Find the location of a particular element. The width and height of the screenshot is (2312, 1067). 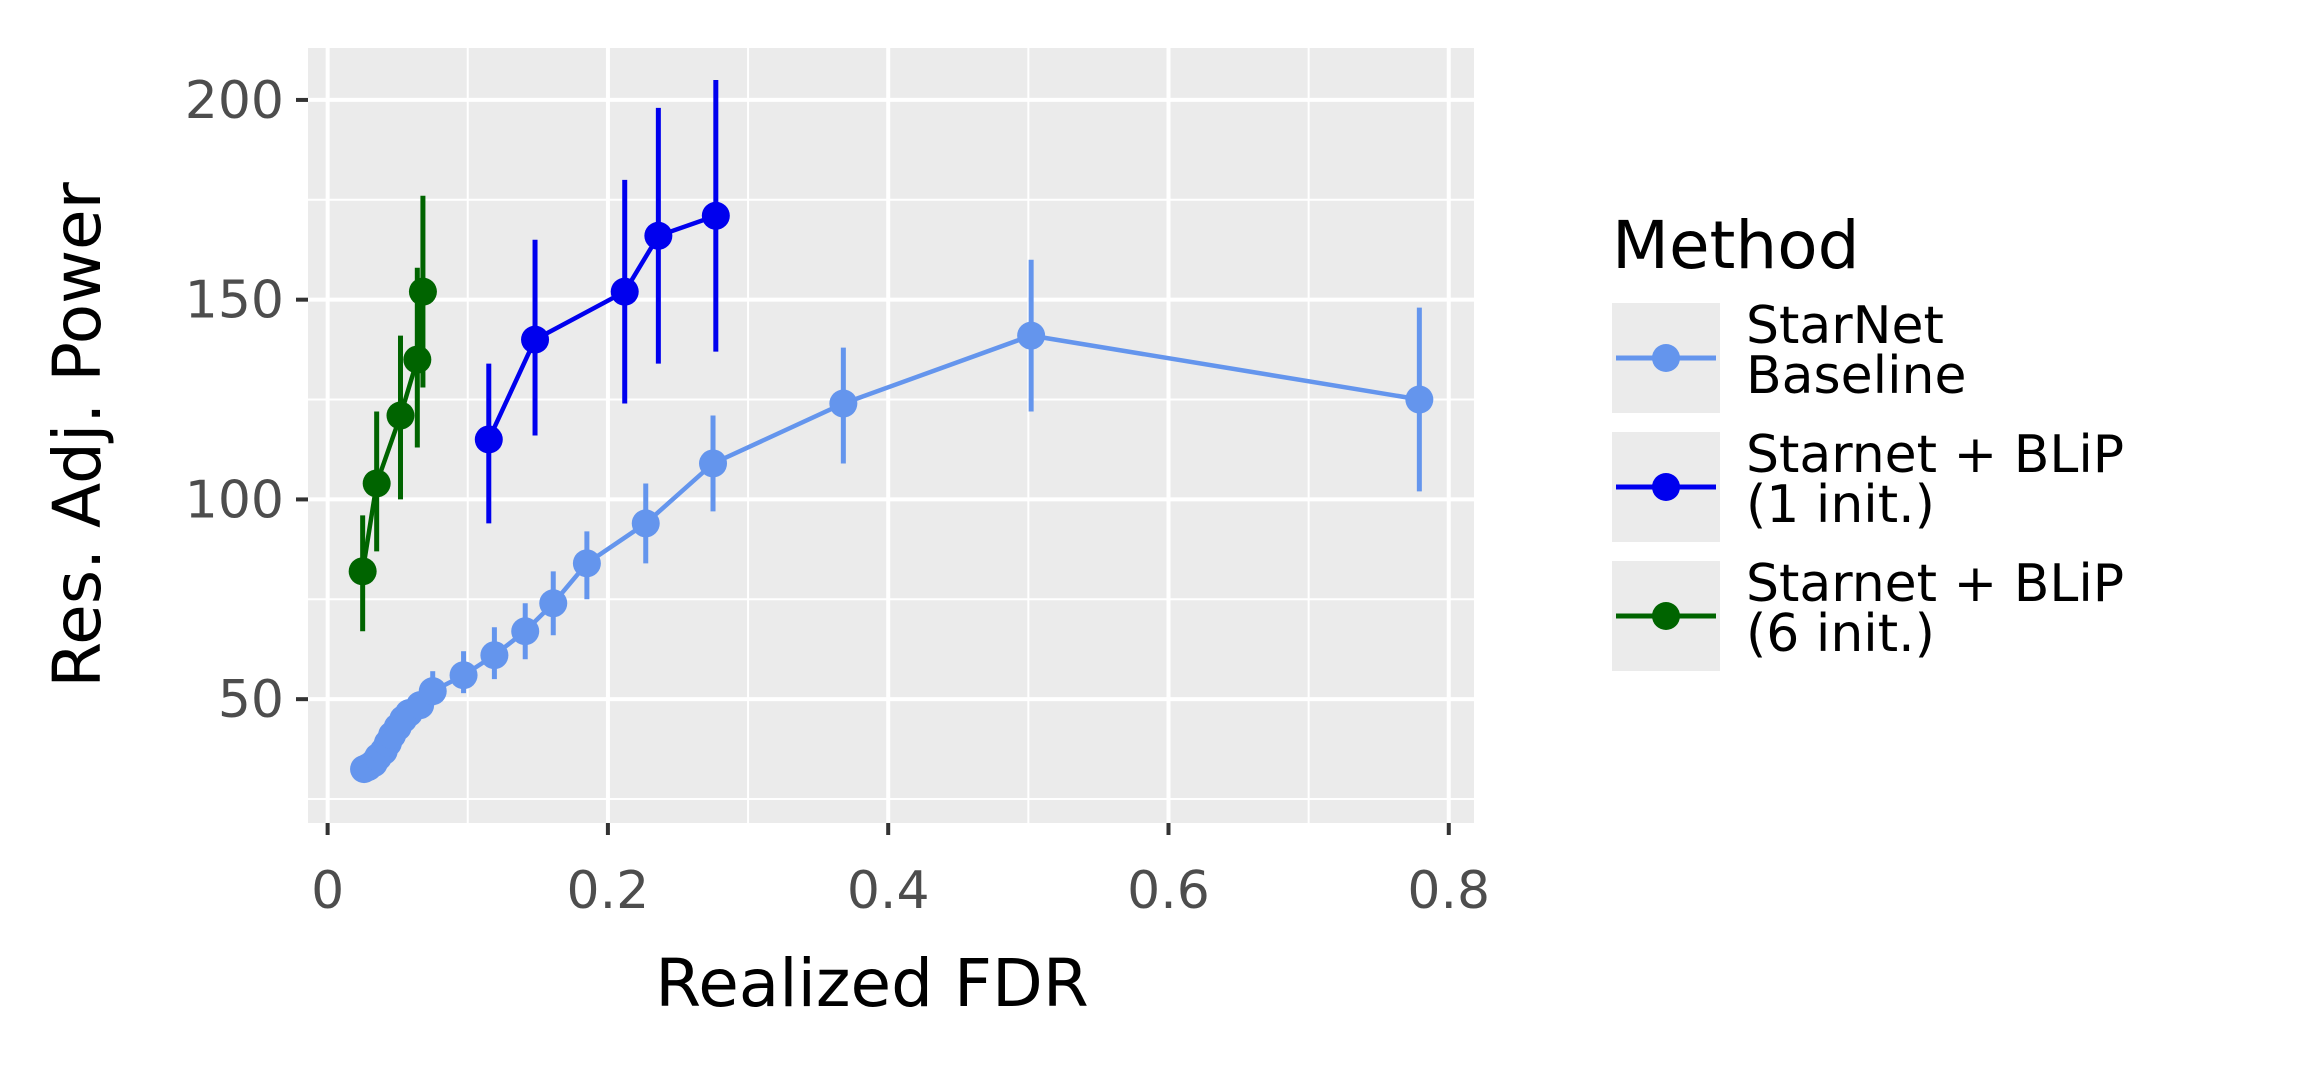

y-tick-label: 150 is located at coordinates (234, 301).